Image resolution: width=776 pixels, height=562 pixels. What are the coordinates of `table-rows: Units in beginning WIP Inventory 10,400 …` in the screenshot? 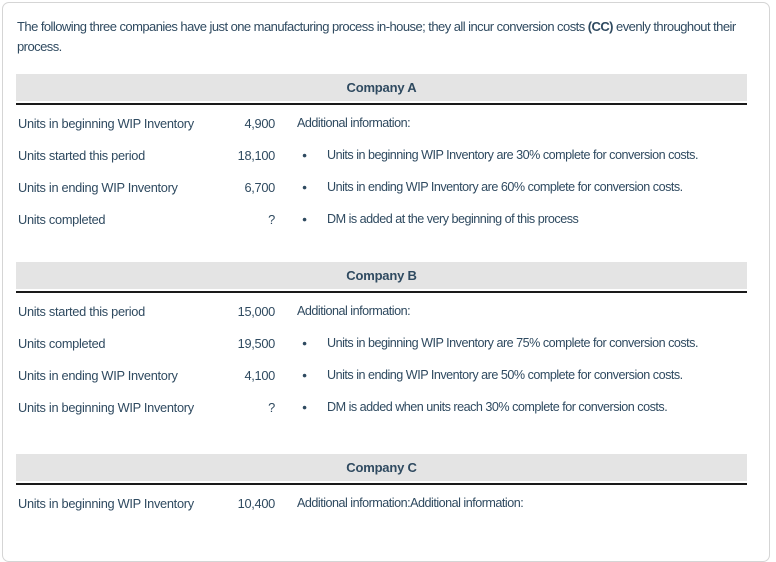 It's located at (381, 502).